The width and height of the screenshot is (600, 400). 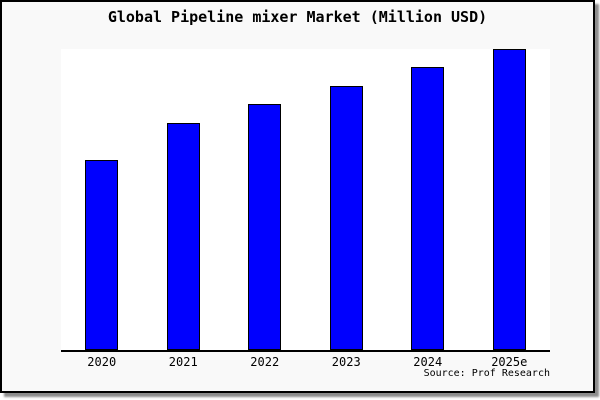 I want to click on x-tick-label-2022: 2022, so click(x=265, y=362).